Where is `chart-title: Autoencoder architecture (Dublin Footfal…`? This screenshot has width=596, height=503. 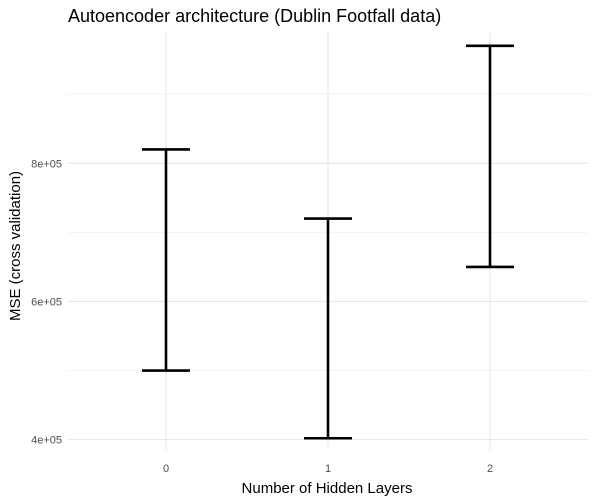 chart-title: Autoencoder architecture (Dublin Footfal… is located at coordinates (254, 16).